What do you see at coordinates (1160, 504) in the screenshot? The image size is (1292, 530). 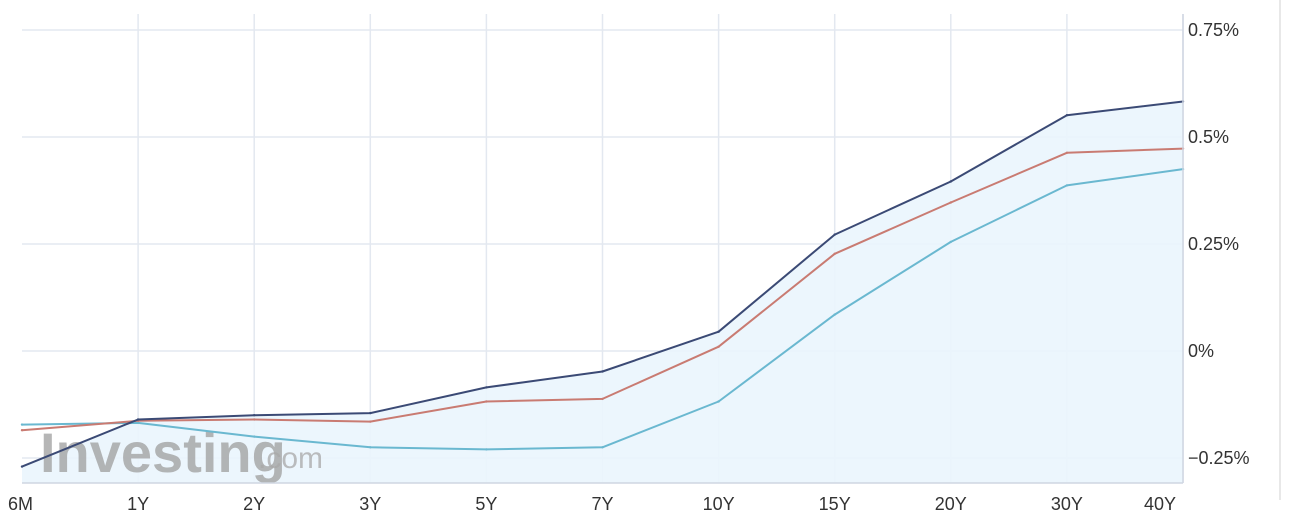 I see `x-tick-label: 40Y` at bounding box center [1160, 504].